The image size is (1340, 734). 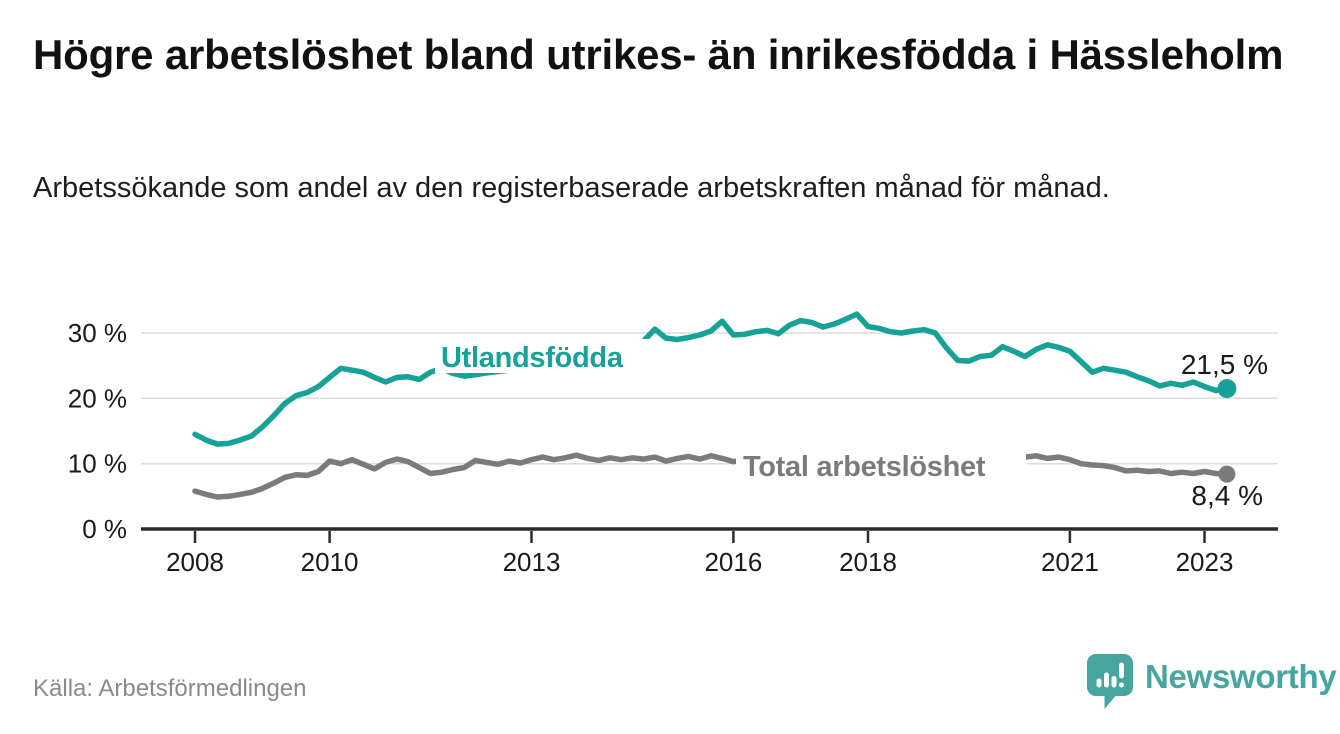 What do you see at coordinates (1224, 364) in the screenshot?
I see `end-value-label: 21,5 %` at bounding box center [1224, 364].